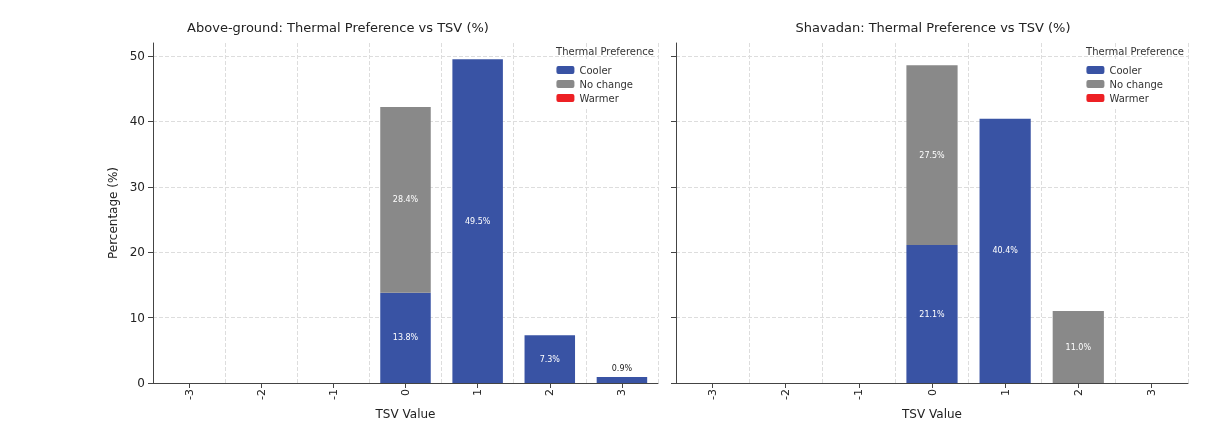 Image resolution: width=1220 pixels, height=433 pixels. I want to click on data-label: 0.9%, so click(622, 368).